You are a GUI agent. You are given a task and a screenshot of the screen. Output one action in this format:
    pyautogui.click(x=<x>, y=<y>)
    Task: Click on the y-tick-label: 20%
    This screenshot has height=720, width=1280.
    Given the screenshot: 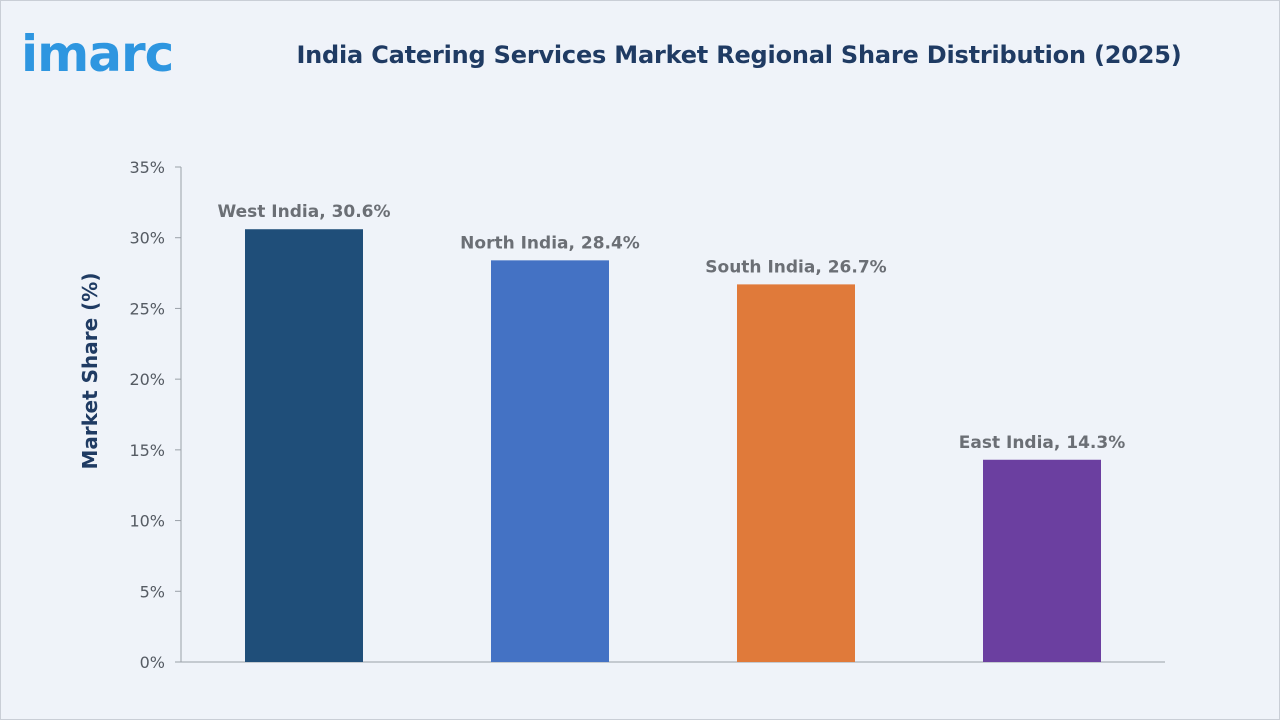 What is the action you would take?
    pyautogui.click(x=147, y=379)
    